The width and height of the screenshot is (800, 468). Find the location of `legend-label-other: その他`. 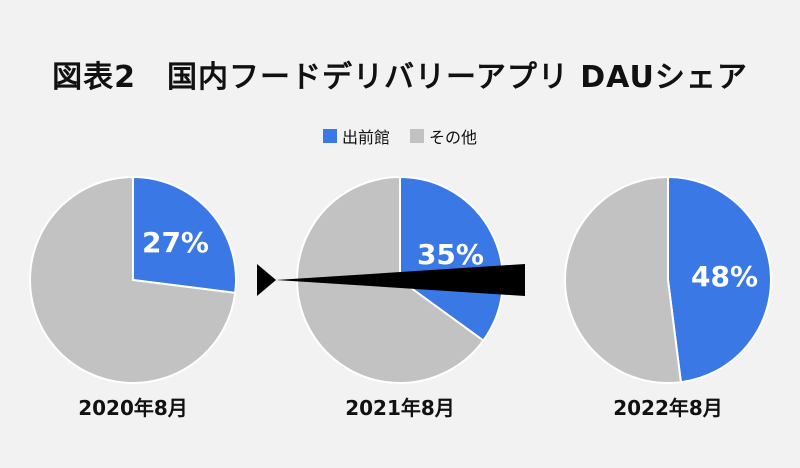

legend-label-other: その他 is located at coordinates (453, 137).